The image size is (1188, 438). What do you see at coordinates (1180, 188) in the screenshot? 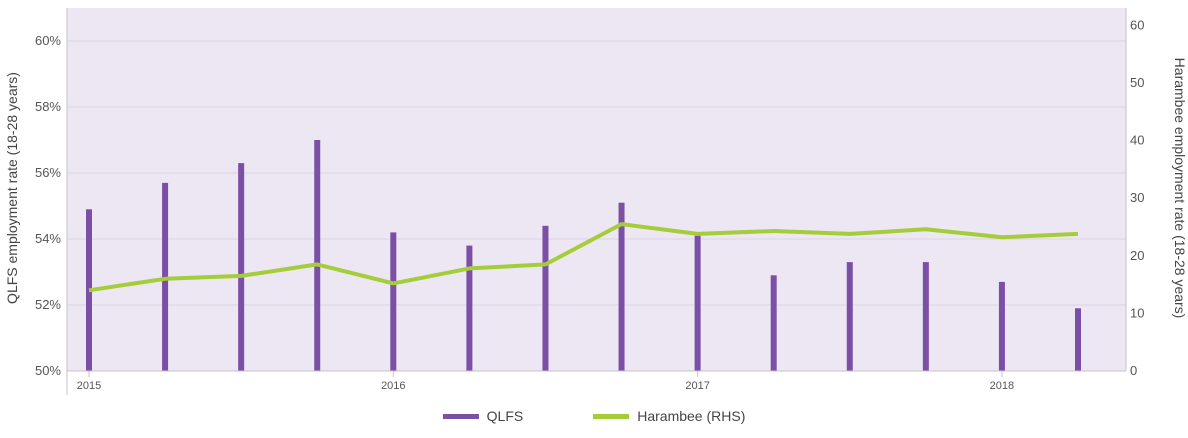
I see `right-axis-title: Harambee employment rate (18-28 years)` at bounding box center [1180, 188].